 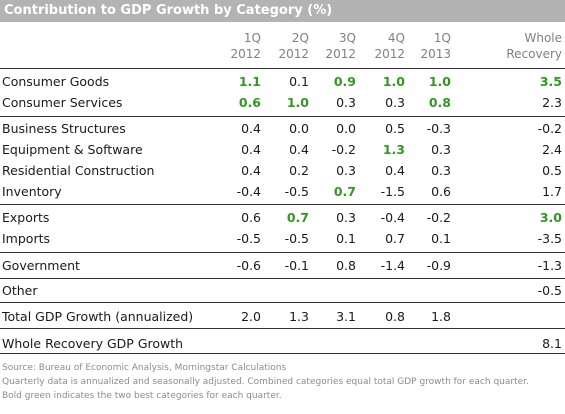 What do you see at coordinates (93, 343) in the screenshot?
I see `row-label: Whole Recovery GDP Growth` at bounding box center [93, 343].